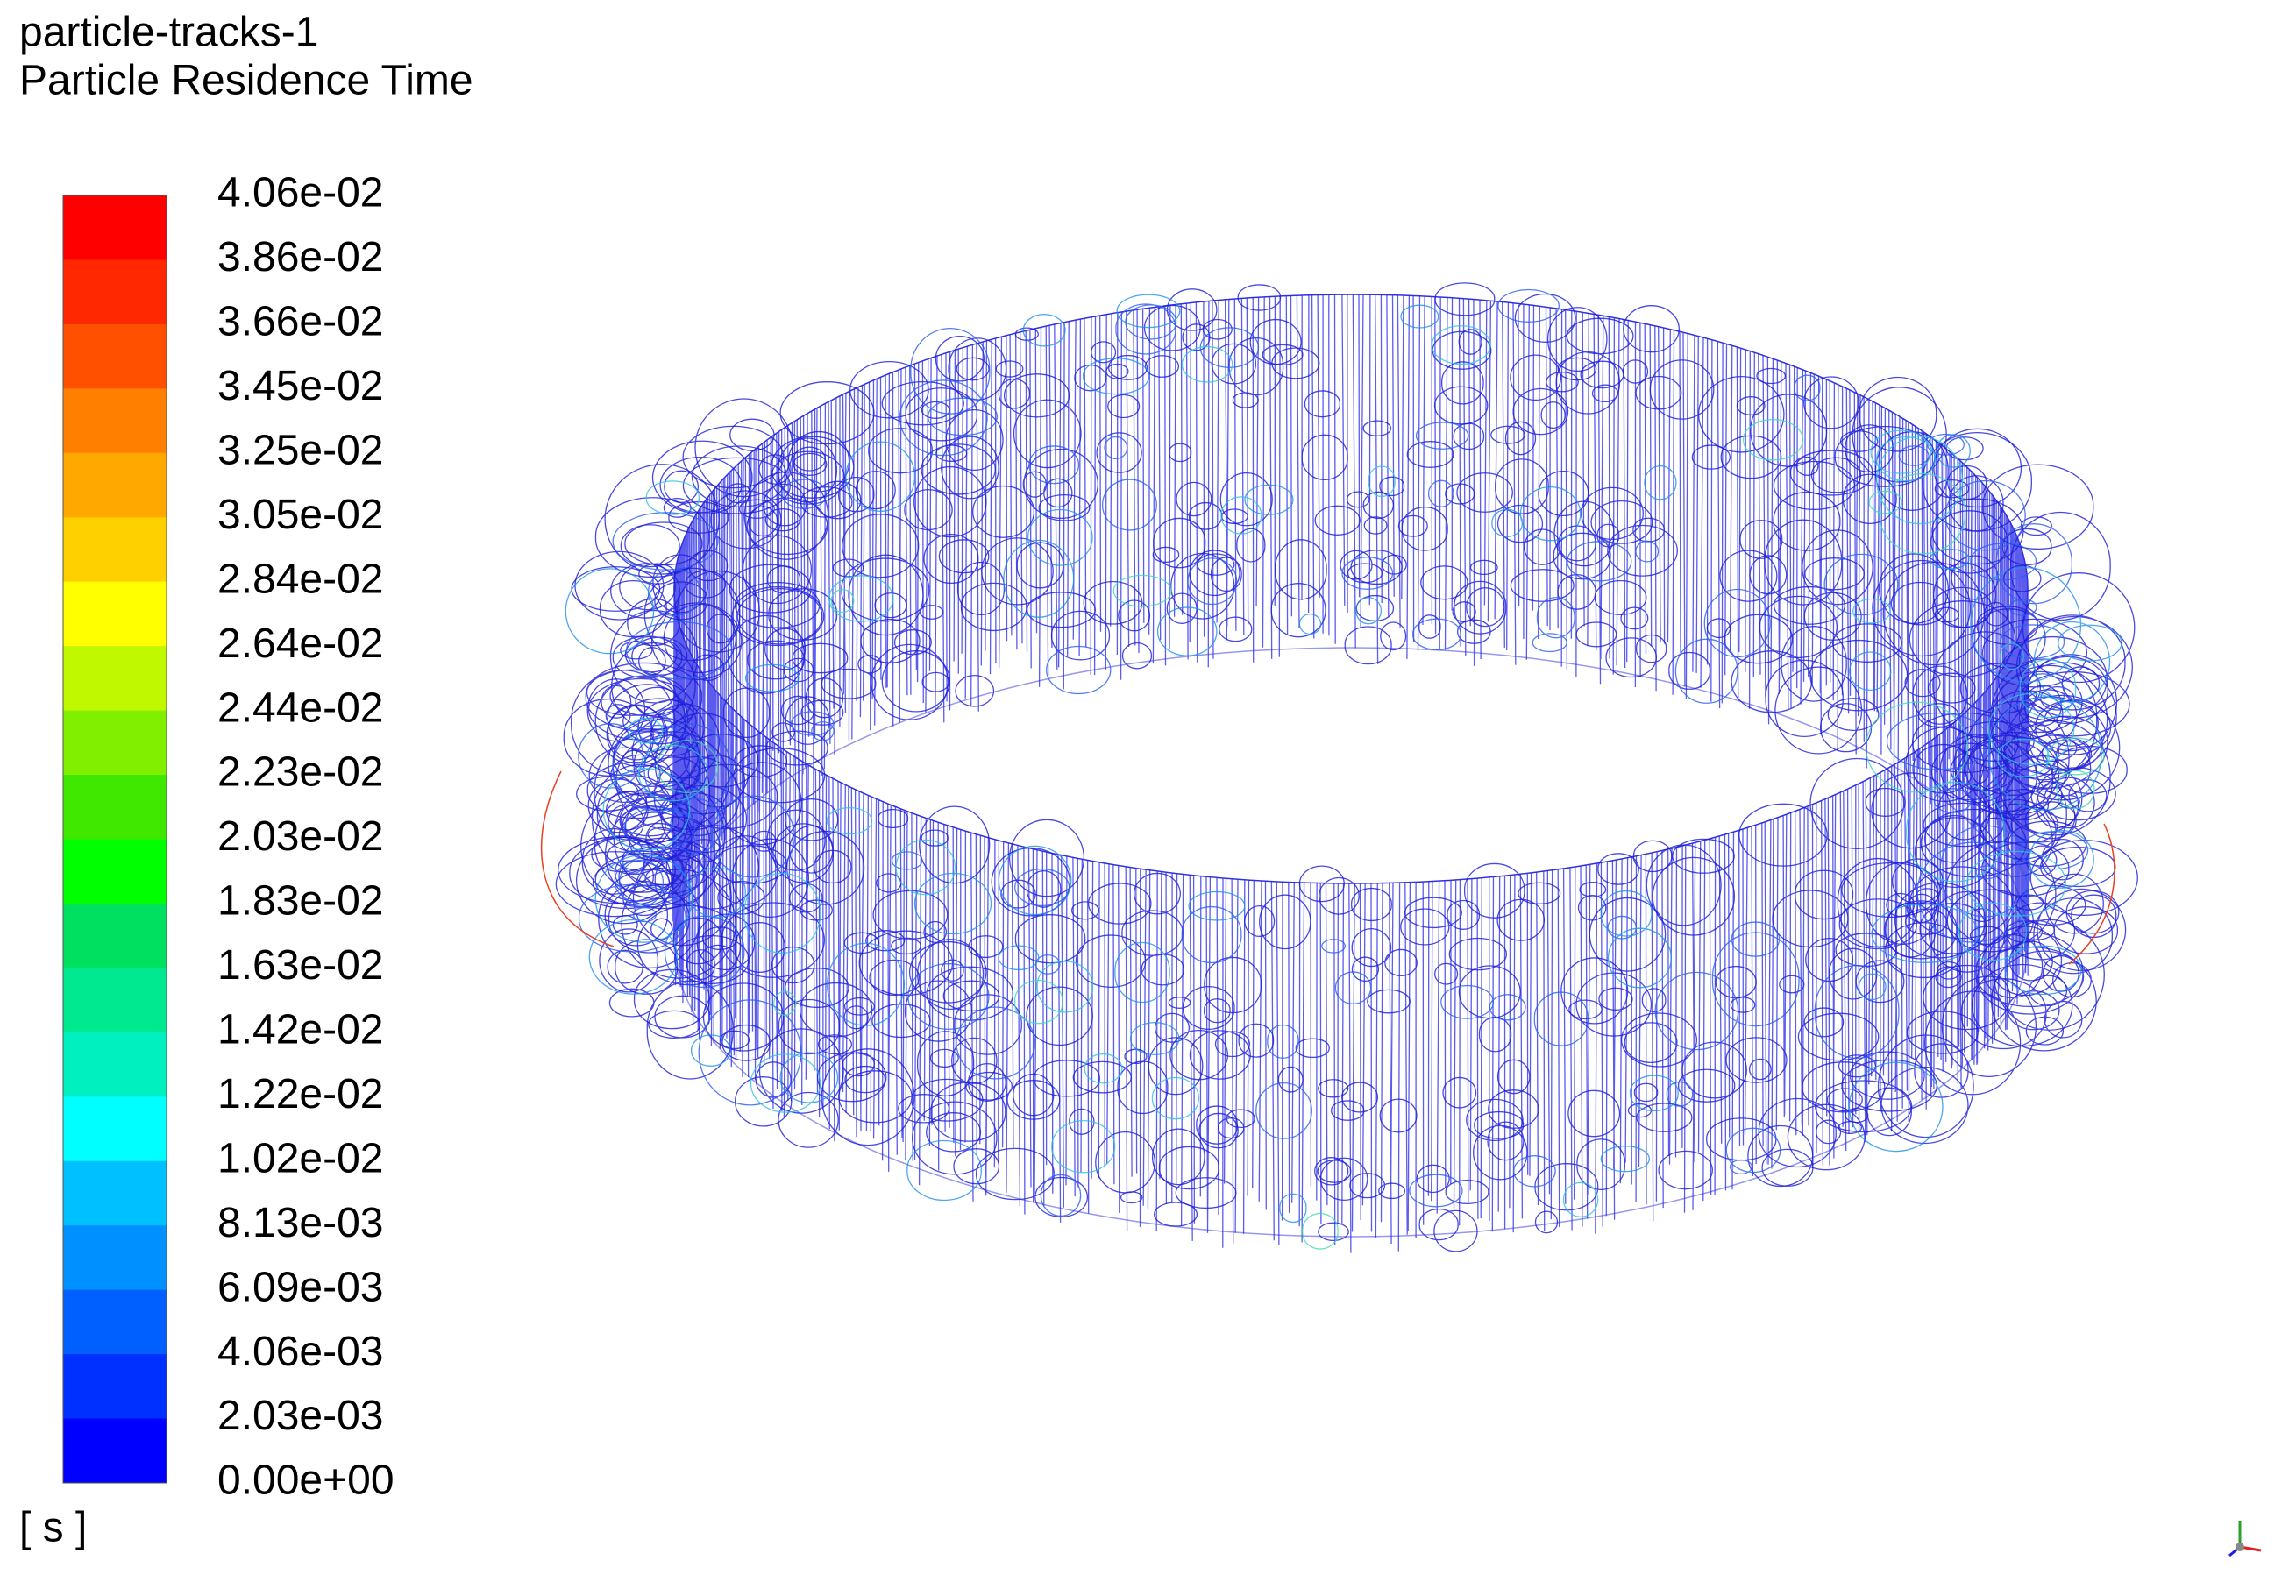  What do you see at coordinates (300, 965) in the screenshot?
I see `colorbar-label: 1.63e-02` at bounding box center [300, 965].